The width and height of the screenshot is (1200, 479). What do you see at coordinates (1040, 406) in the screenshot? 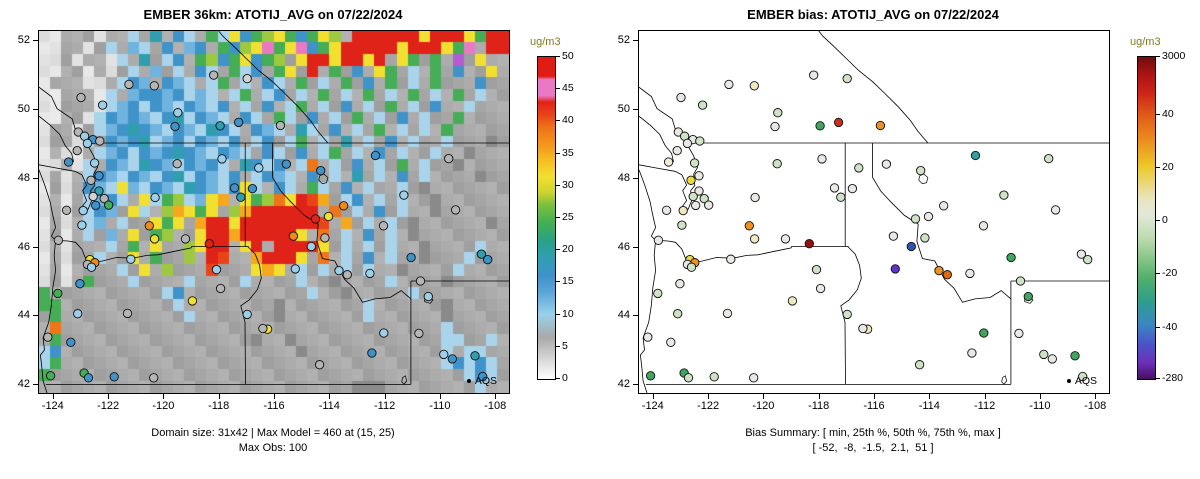
I see `x-axis-tick-label: -110` at bounding box center [1040, 406].